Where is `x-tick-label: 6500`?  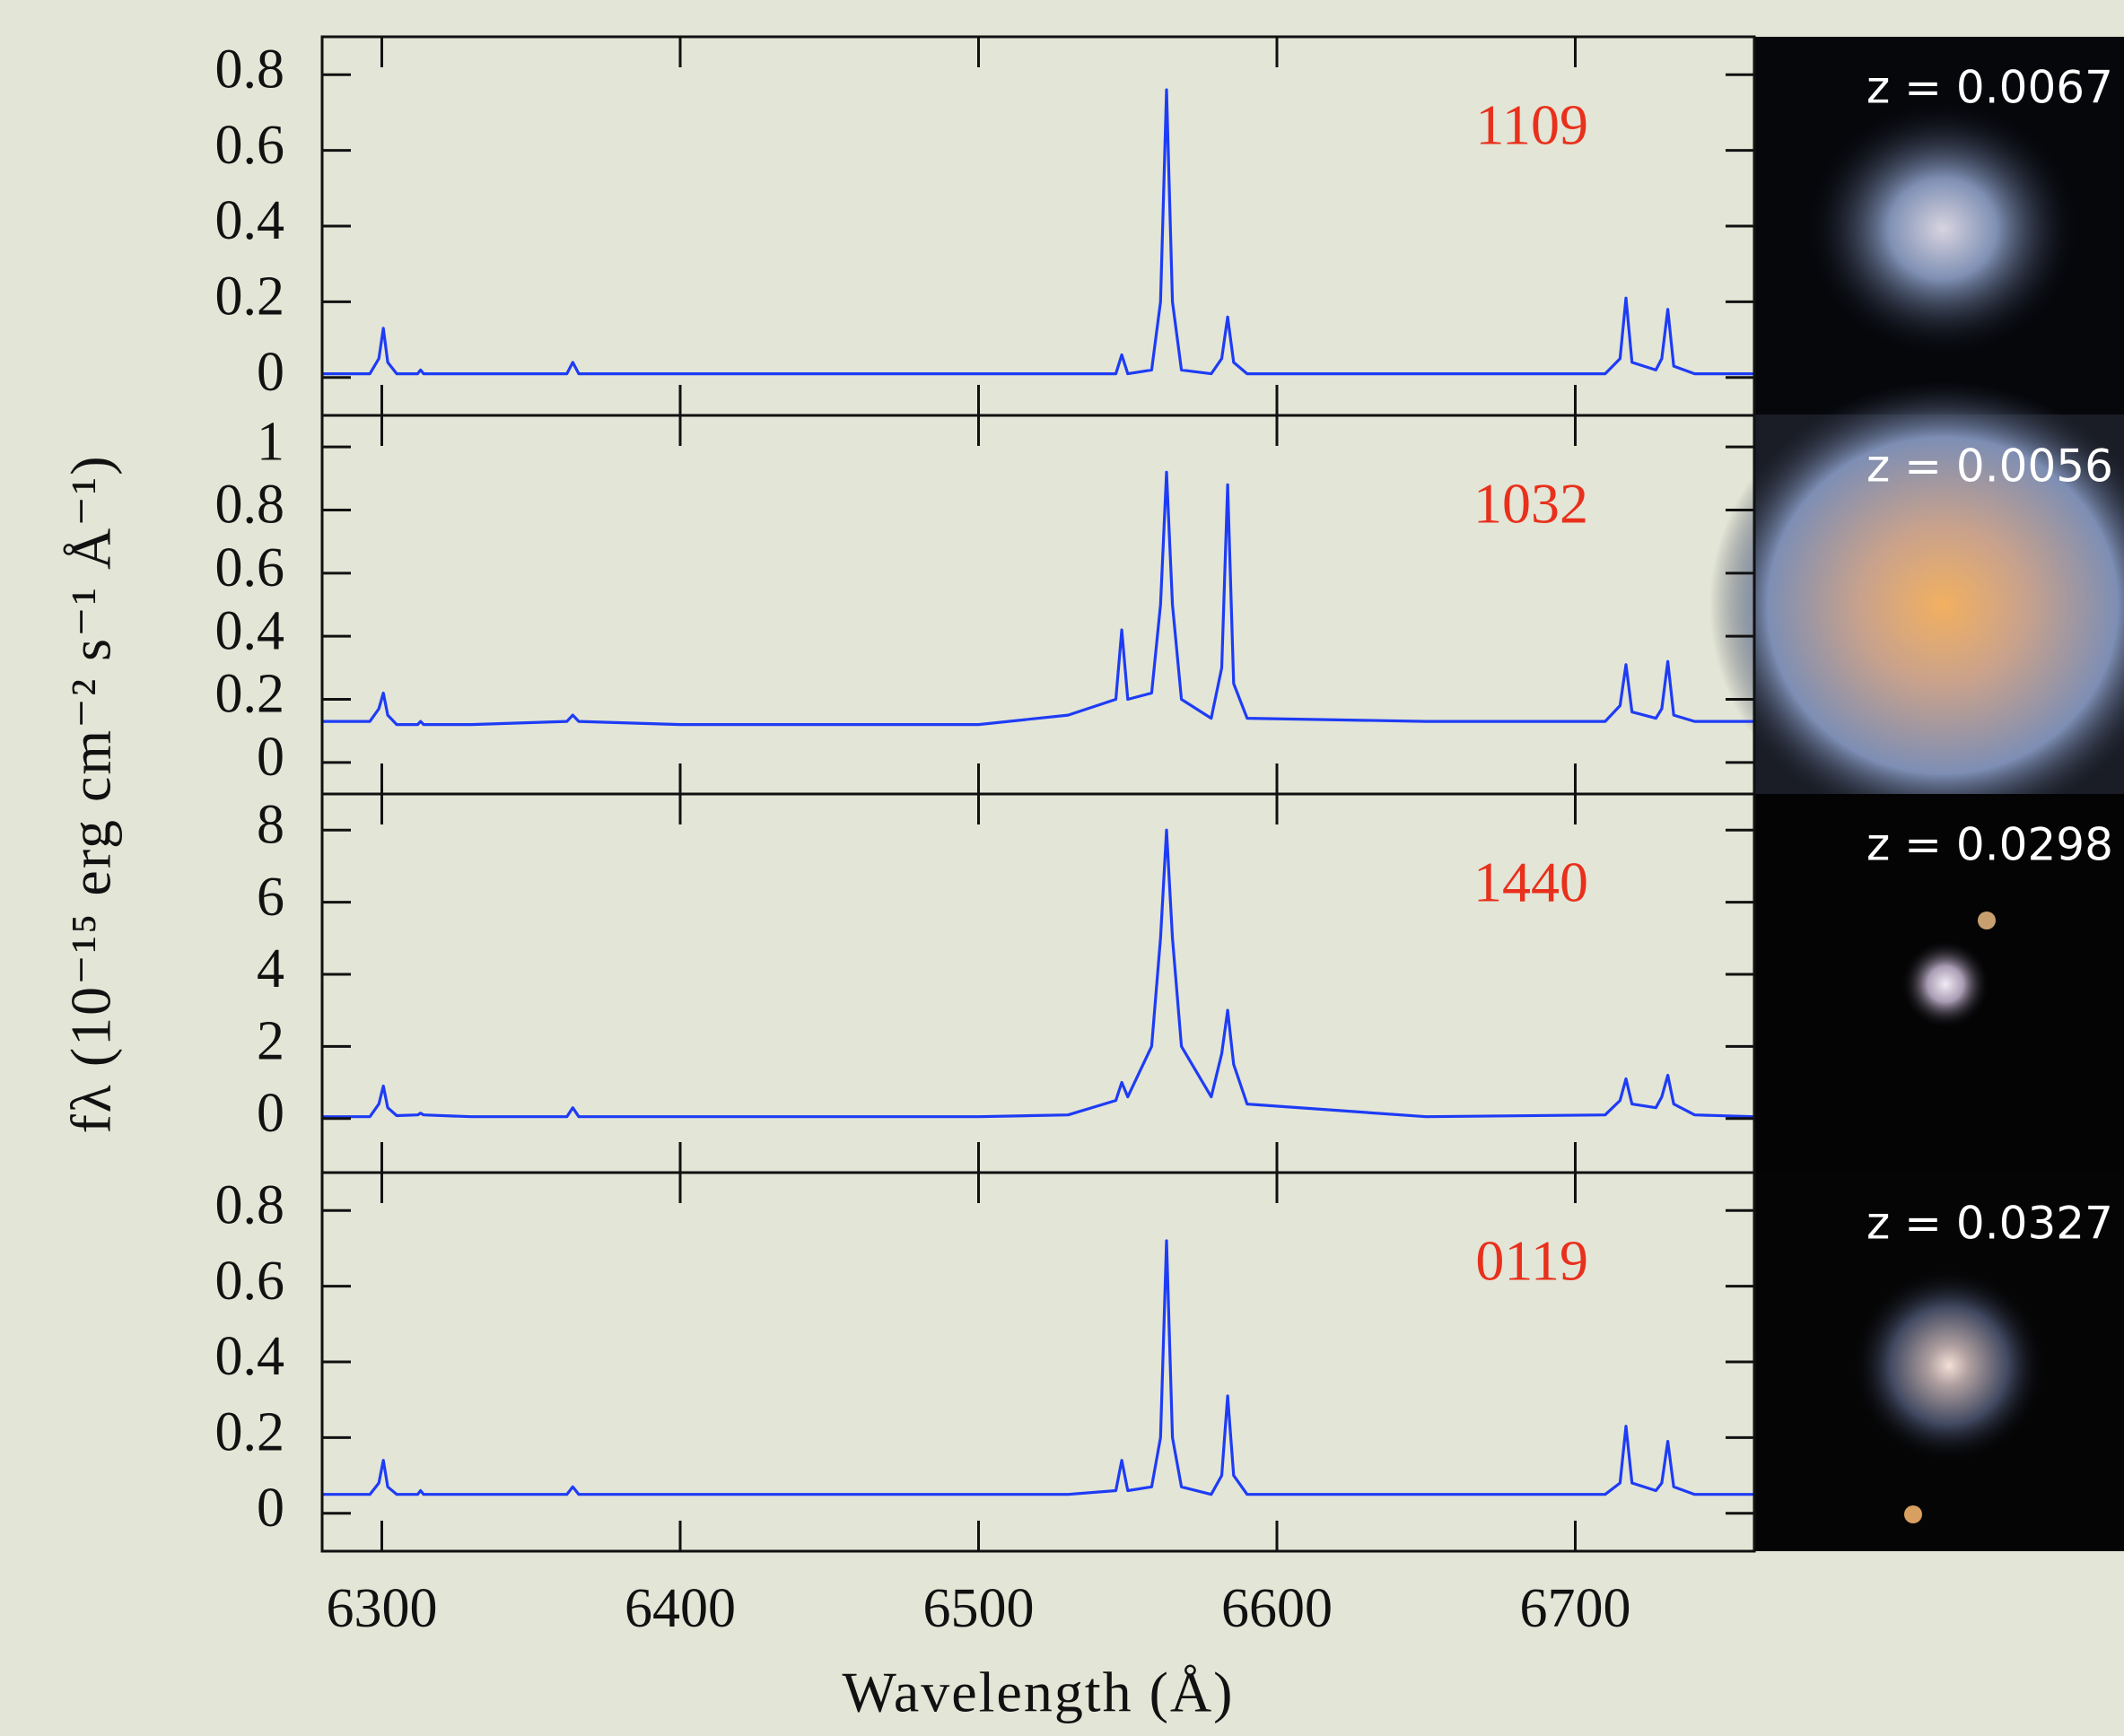 x-tick-label: 6500 is located at coordinates (979, 1608).